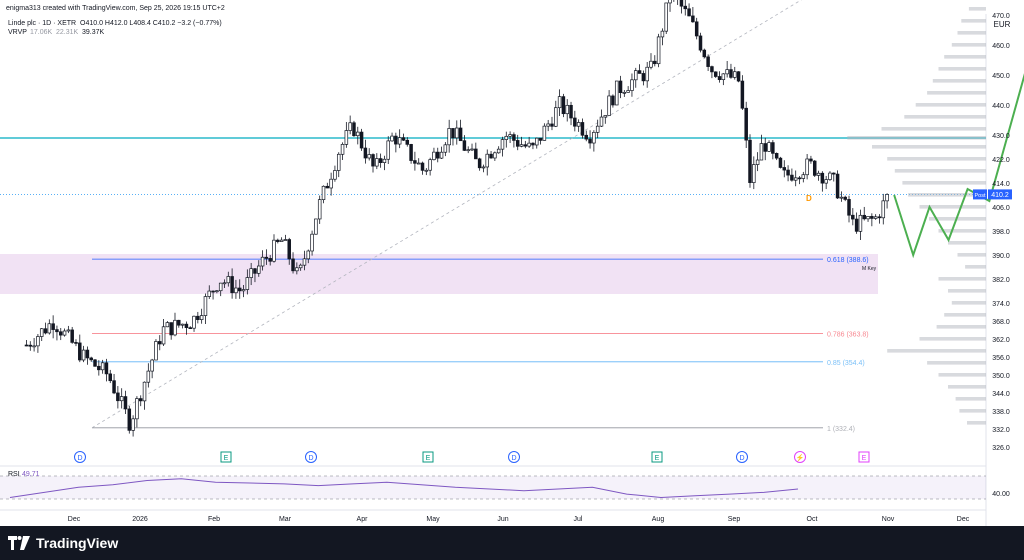 This screenshot has width=1024, height=560. I want to click on event-marker-label-3: E, so click(428, 458).